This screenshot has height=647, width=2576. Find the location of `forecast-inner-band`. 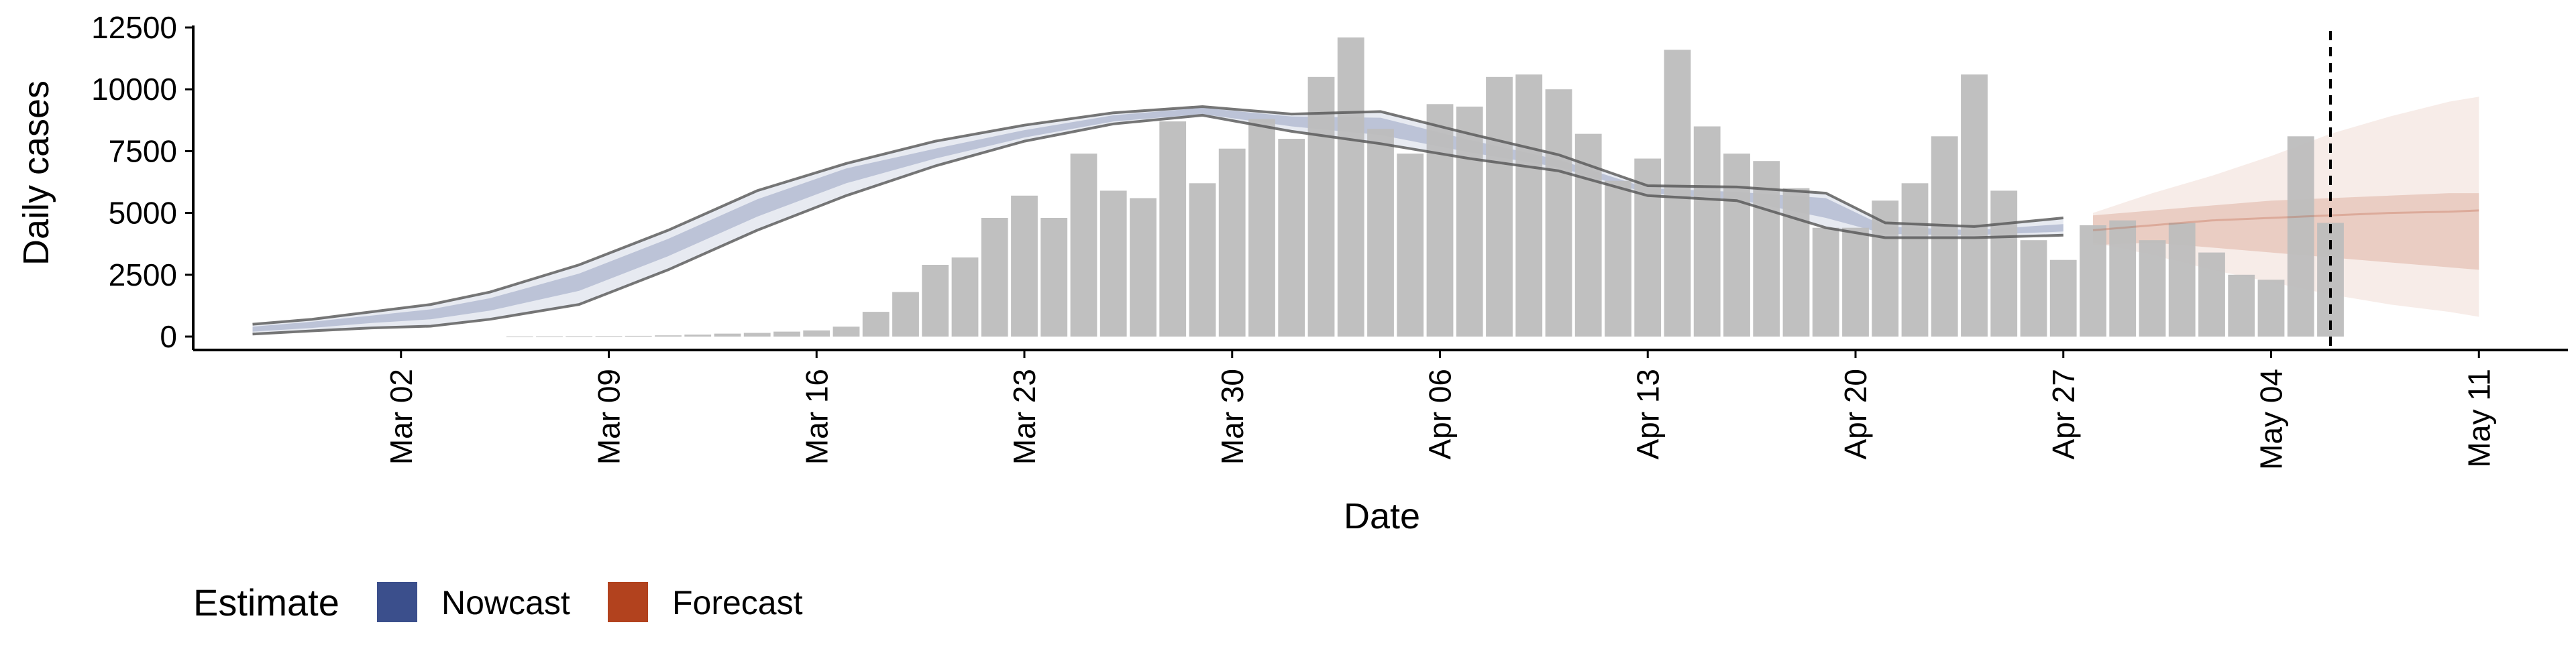

forecast-inner-band is located at coordinates (2286, 231).